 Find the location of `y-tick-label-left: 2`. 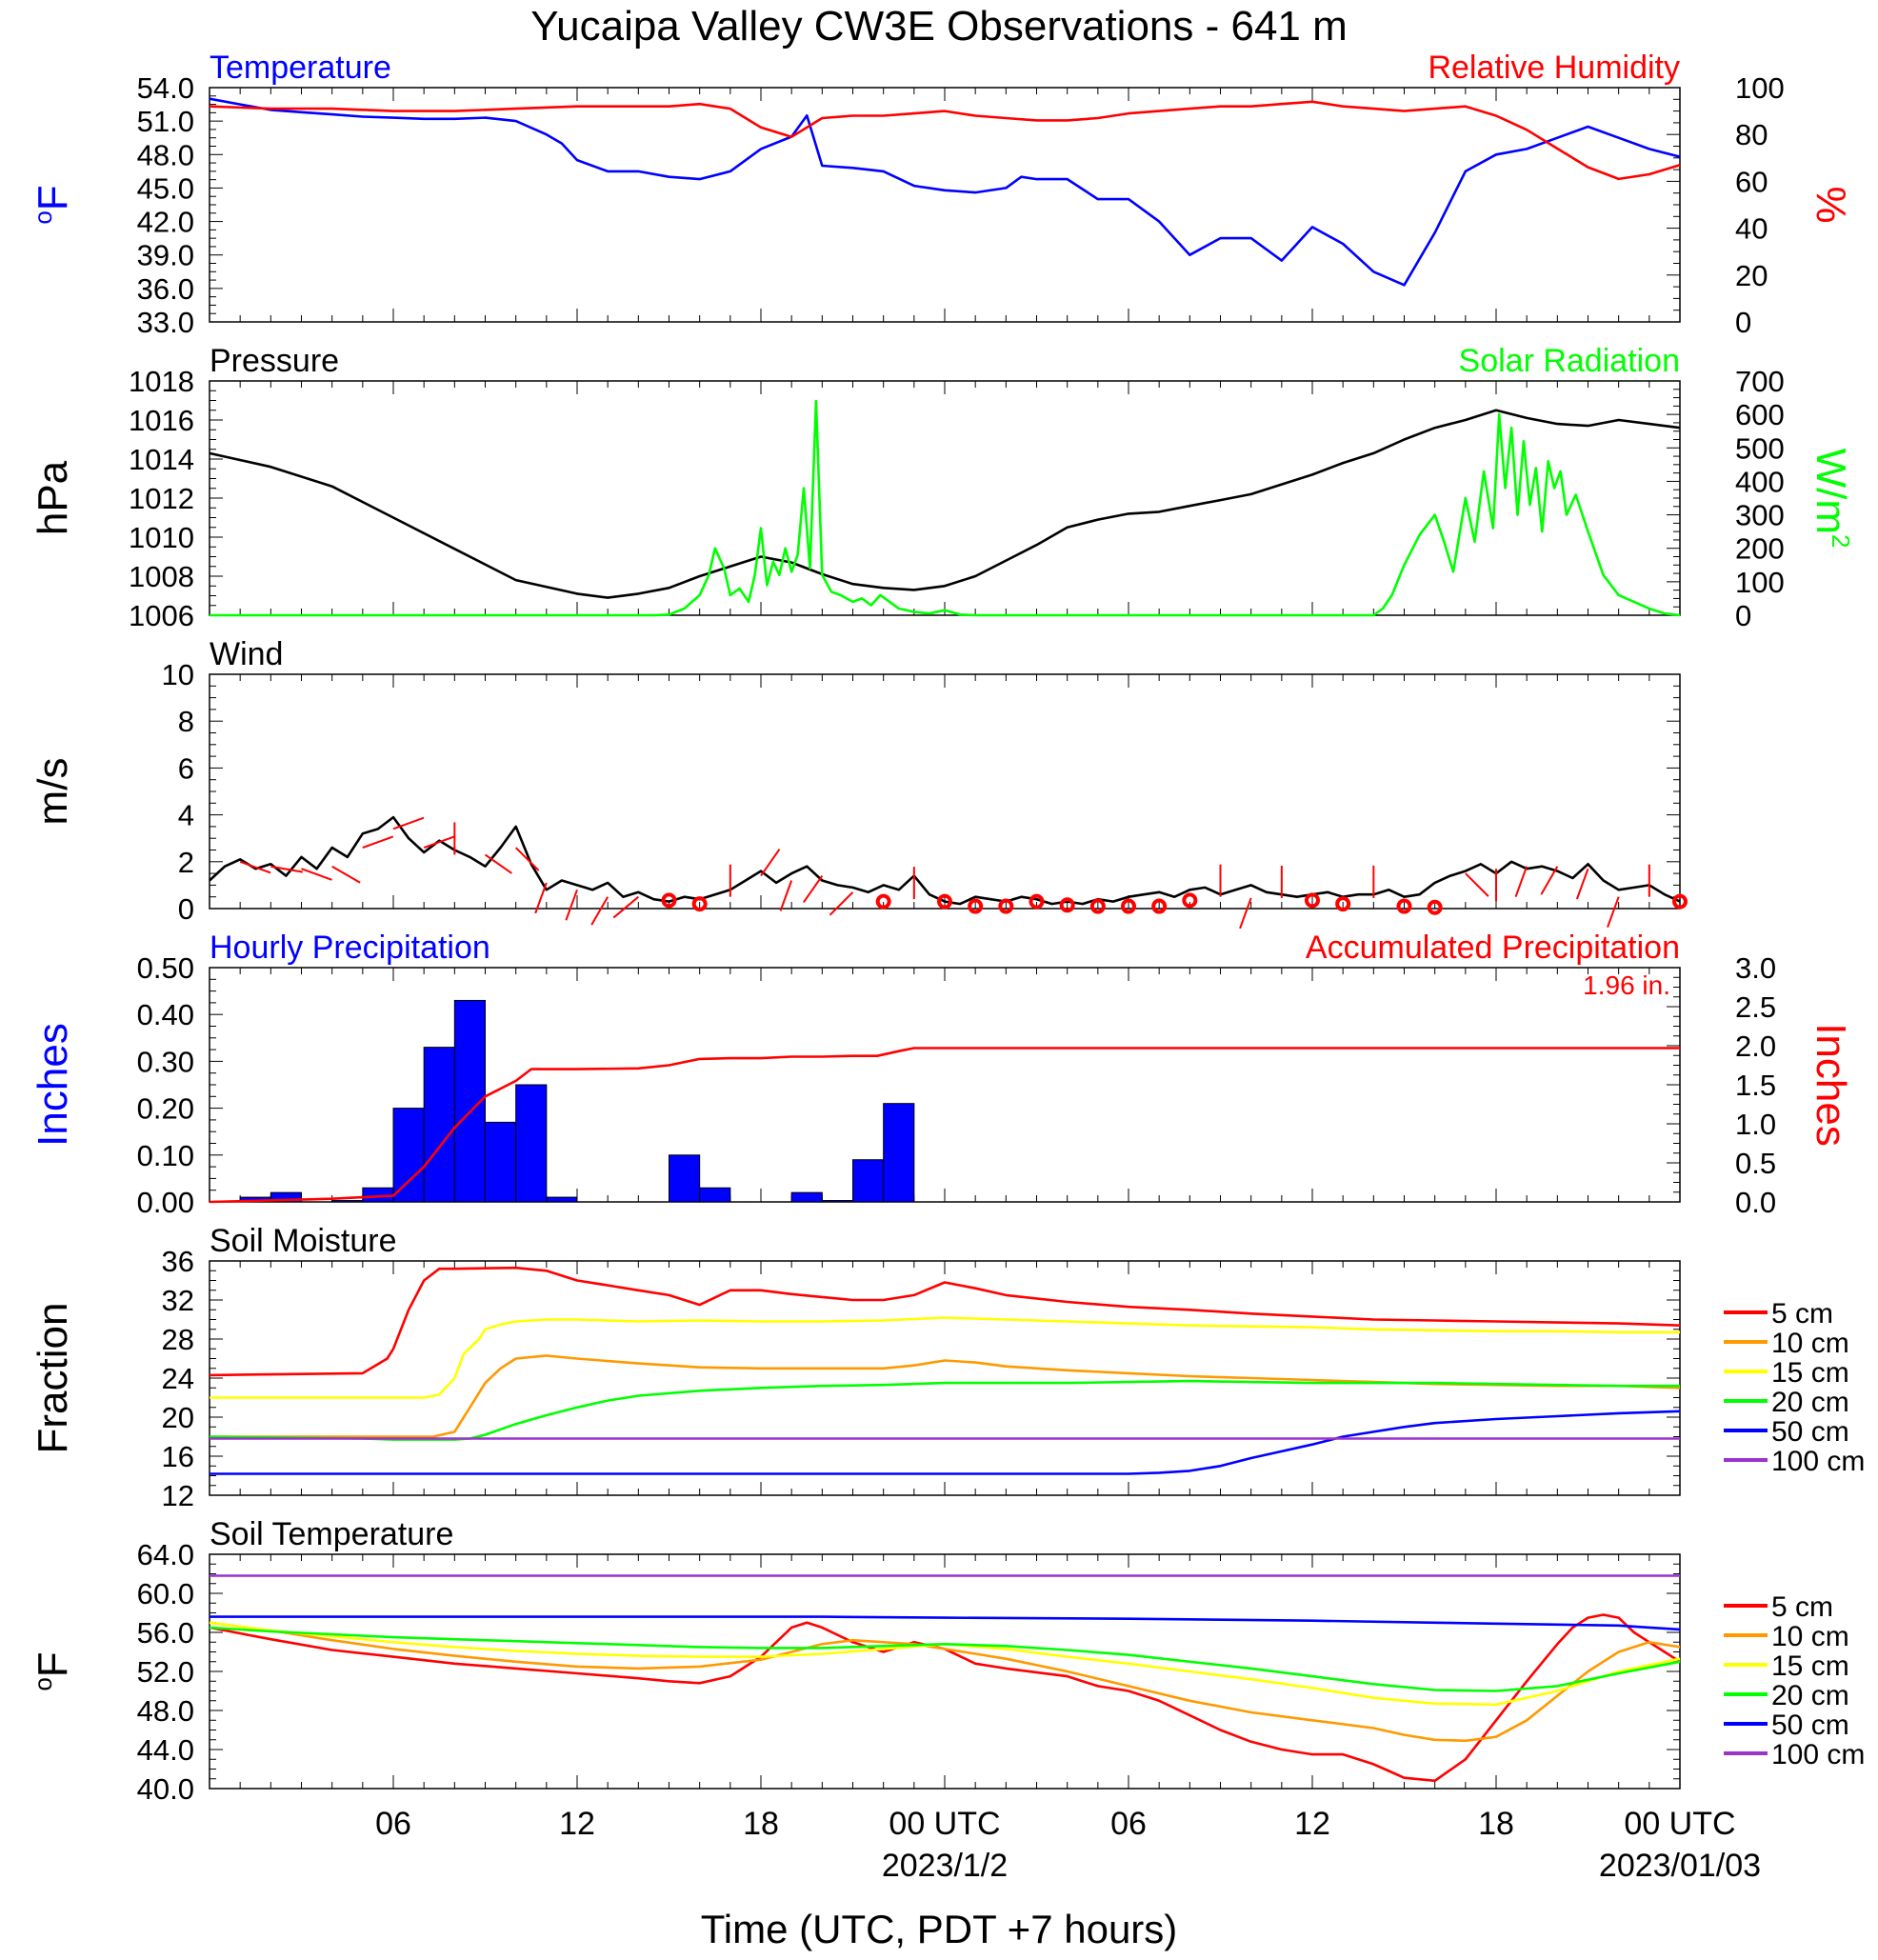

y-tick-label-left: 2 is located at coordinates (186, 862).